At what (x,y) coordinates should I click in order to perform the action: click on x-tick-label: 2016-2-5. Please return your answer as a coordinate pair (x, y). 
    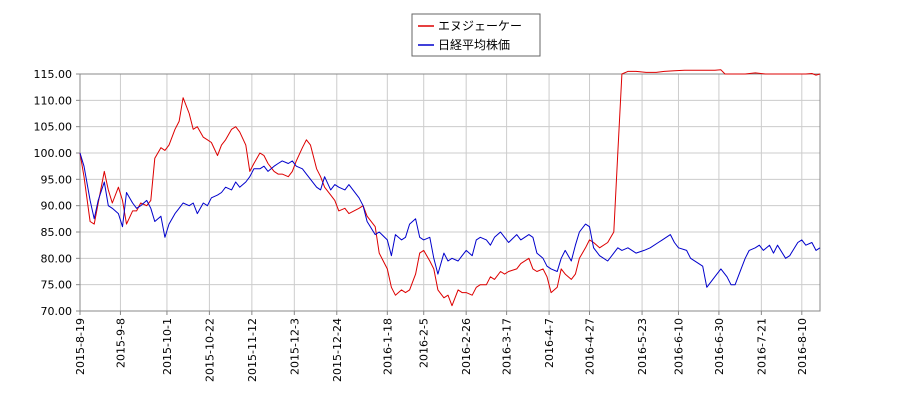
    Looking at the image, I should click on (424, 343).